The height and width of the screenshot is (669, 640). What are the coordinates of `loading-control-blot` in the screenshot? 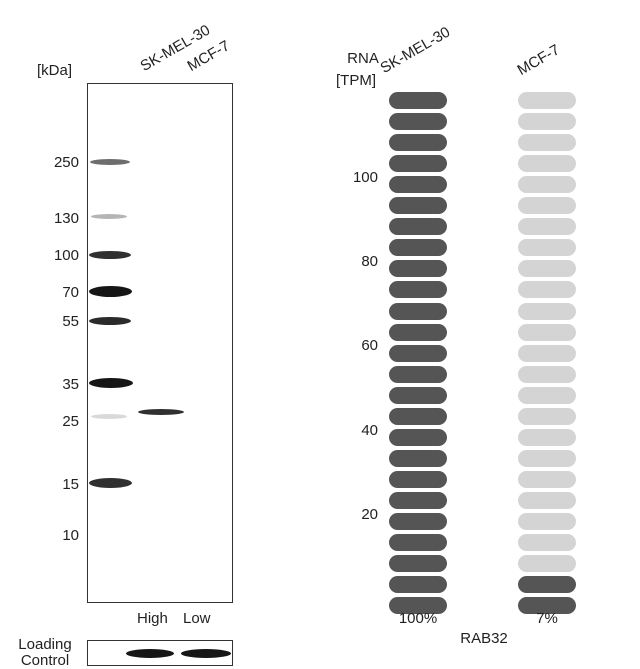 It's located at (160, 653).